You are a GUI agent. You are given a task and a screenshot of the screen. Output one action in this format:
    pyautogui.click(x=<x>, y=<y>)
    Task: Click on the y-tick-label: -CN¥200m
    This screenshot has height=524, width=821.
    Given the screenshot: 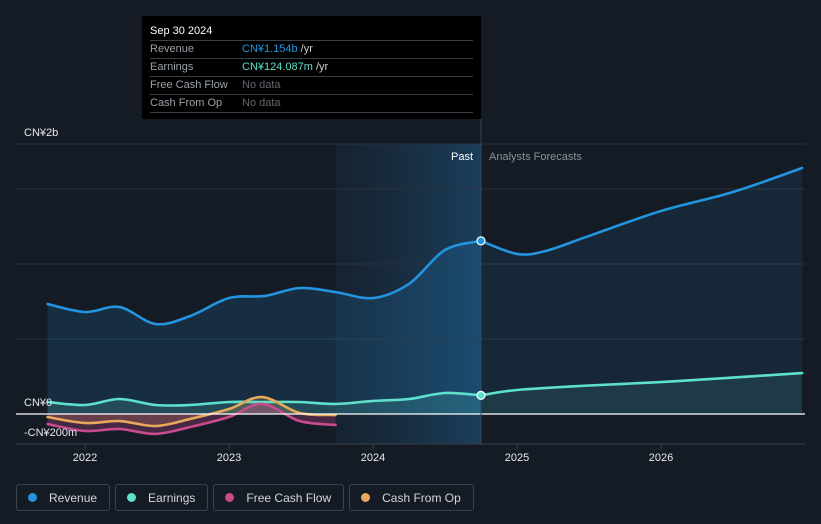 What is the action you would take?
    pyautogui.click(x=50, y=433)
    